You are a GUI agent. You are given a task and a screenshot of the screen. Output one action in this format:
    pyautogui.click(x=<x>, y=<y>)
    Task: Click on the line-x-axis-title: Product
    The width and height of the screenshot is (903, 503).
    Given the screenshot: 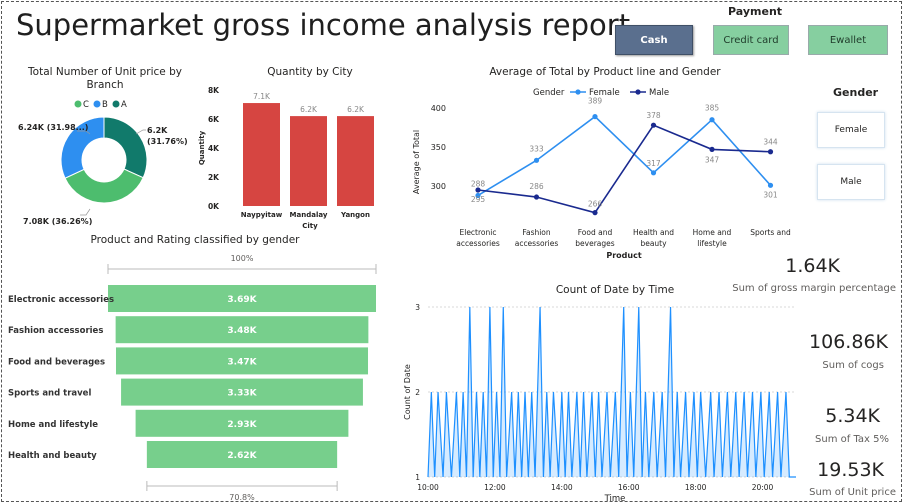 What is the action you would take?
    pyautogui.click(x=623, y=255)
    